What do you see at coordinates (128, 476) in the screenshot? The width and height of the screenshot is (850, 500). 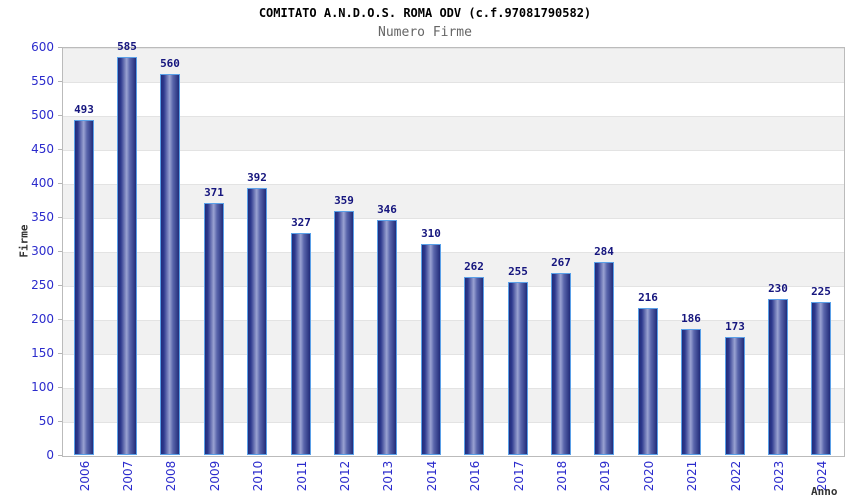 I see `x-tick-label: 2007` at bounding box center [128, 476].